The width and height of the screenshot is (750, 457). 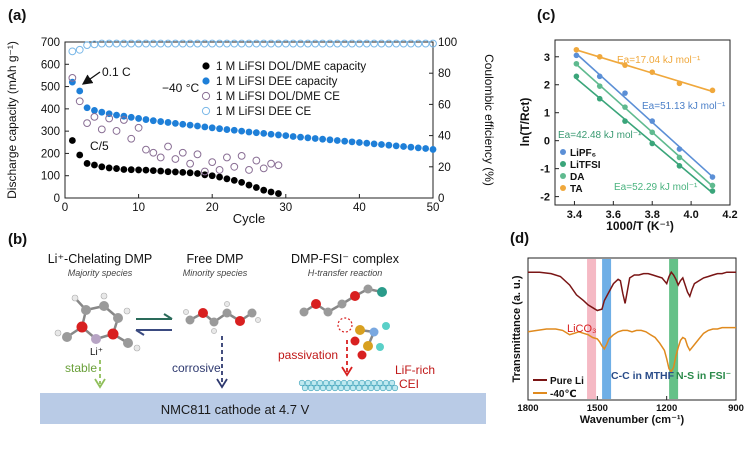 What do you see at coordinates (597, 408) in the screenshot?
I see `x-tick-label: 1500` at bounding box center [597, 408].